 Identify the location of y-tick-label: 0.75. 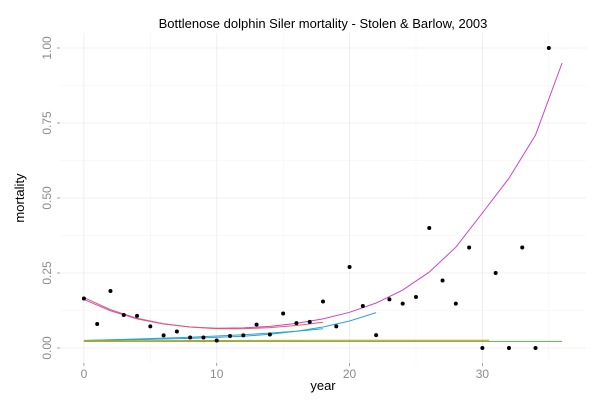
(47, 123).